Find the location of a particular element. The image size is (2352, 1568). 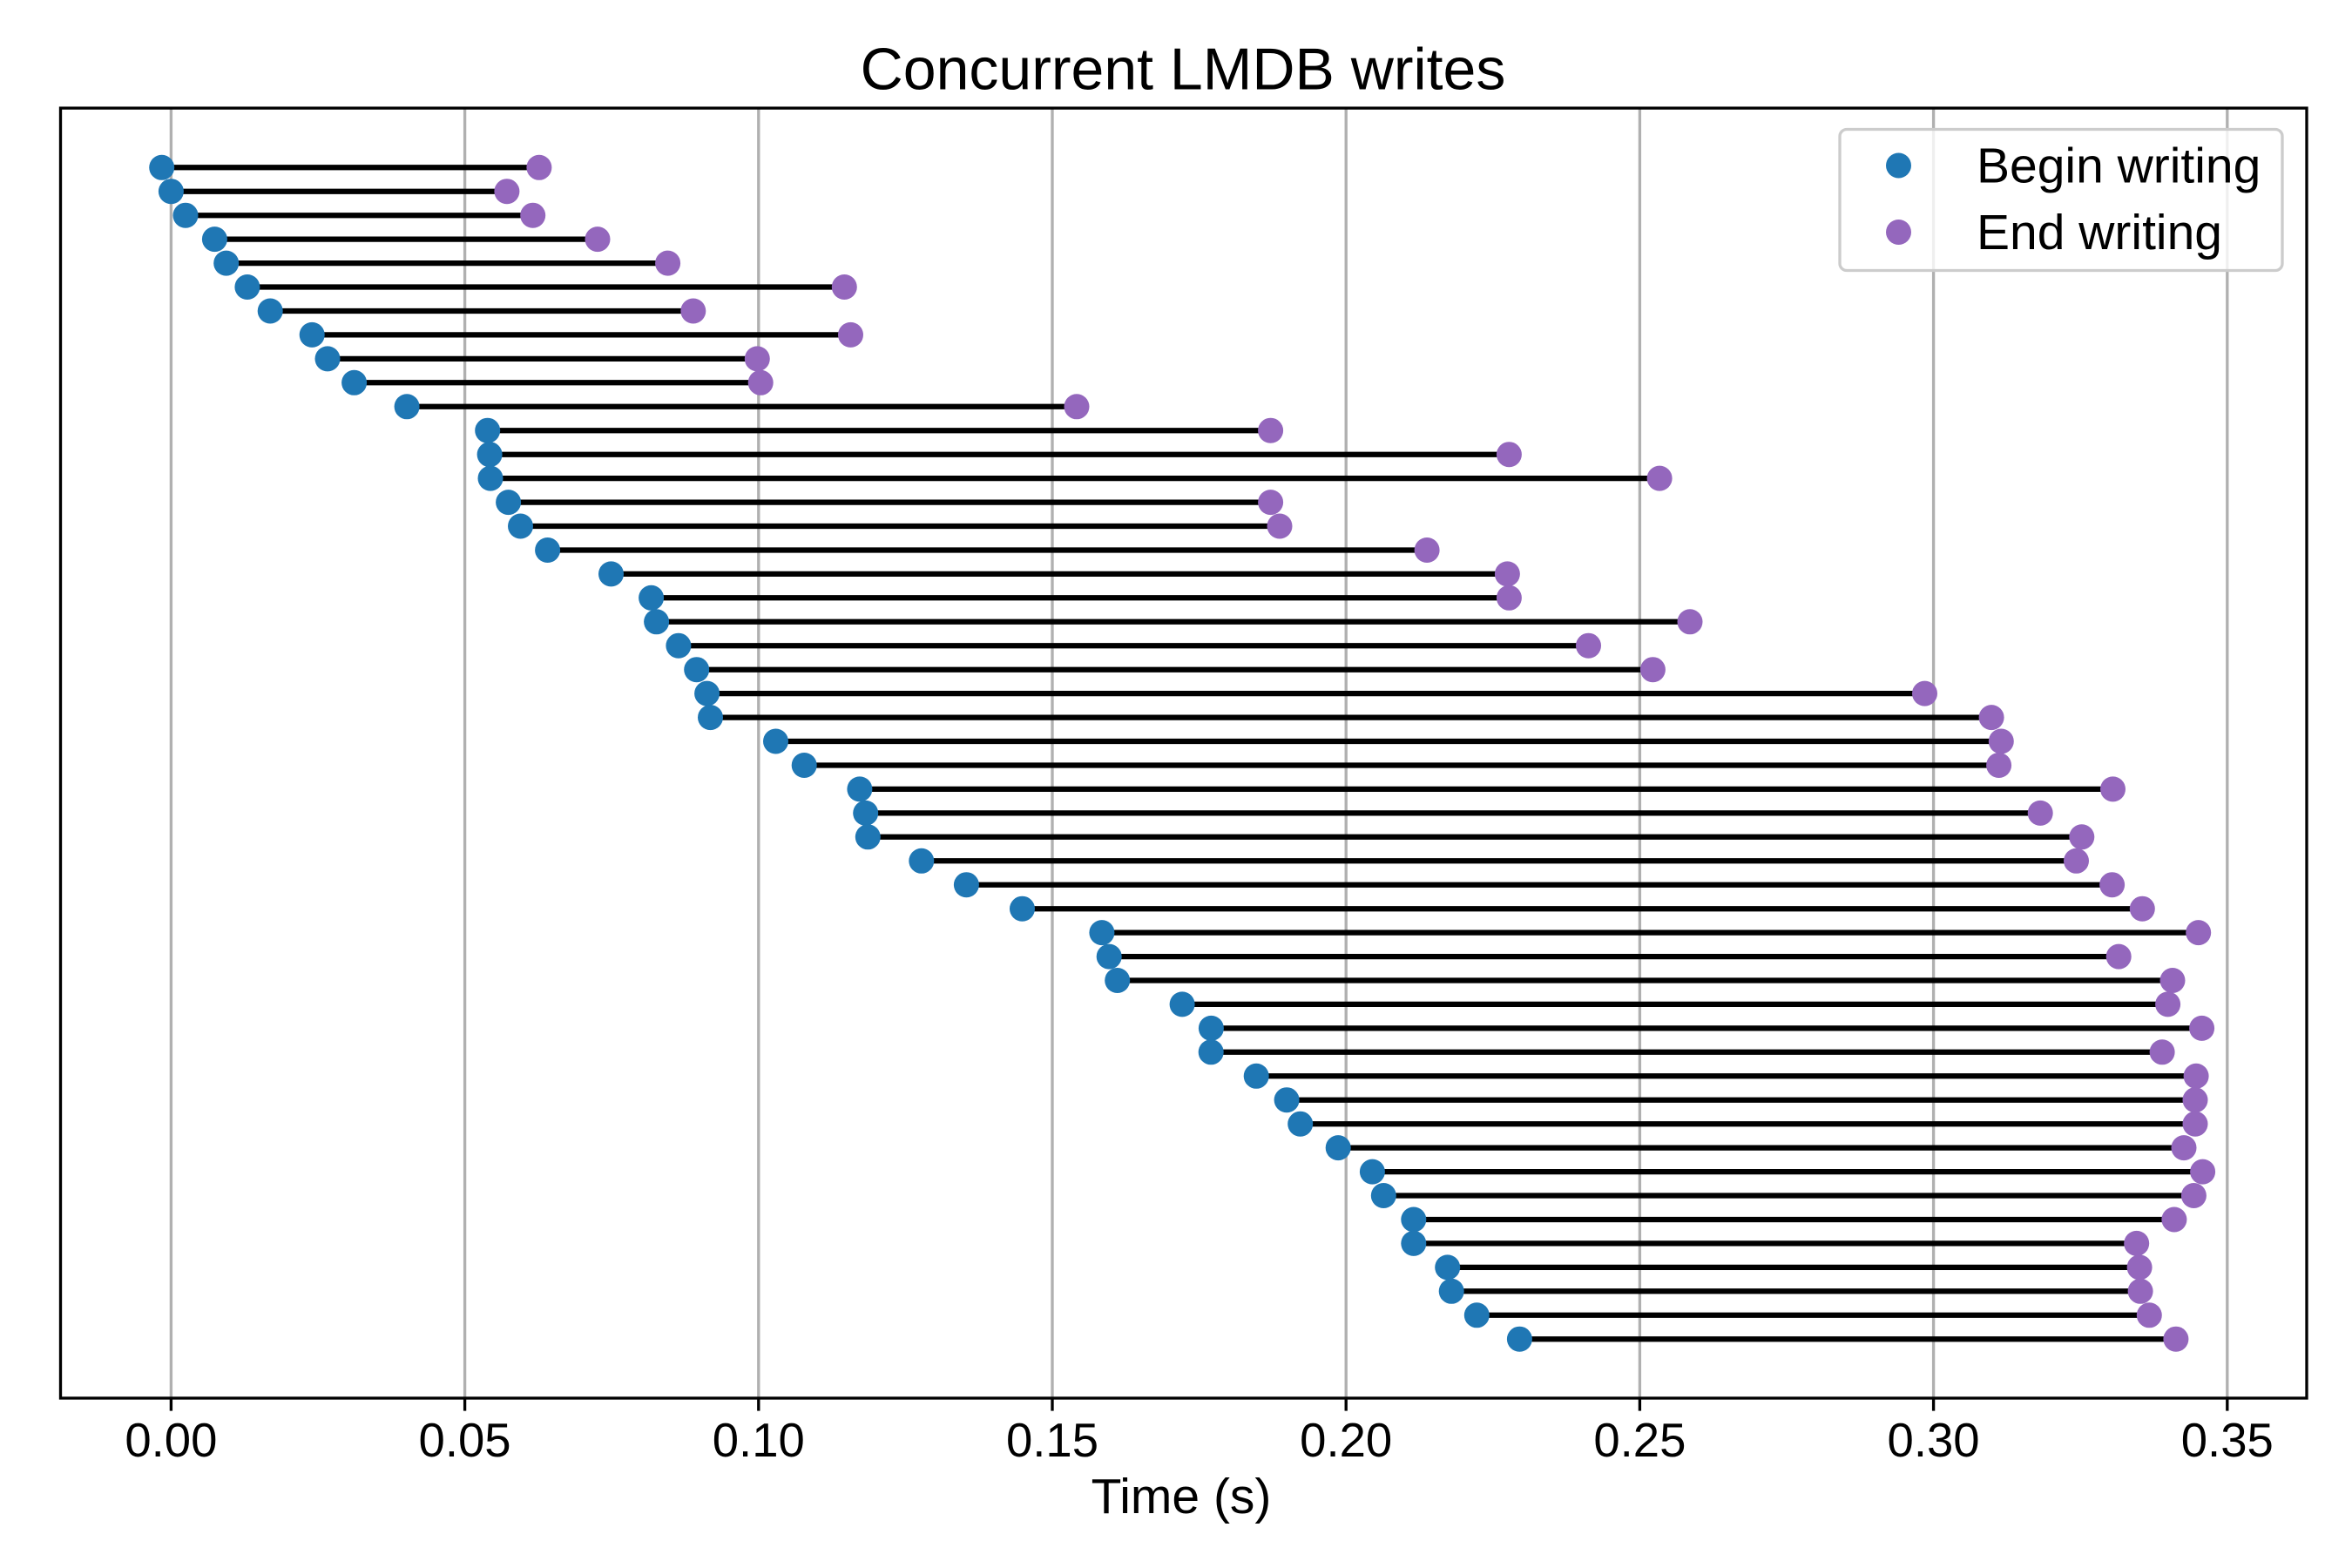

svg-text: End writing is located at coordinates (2099, 233).